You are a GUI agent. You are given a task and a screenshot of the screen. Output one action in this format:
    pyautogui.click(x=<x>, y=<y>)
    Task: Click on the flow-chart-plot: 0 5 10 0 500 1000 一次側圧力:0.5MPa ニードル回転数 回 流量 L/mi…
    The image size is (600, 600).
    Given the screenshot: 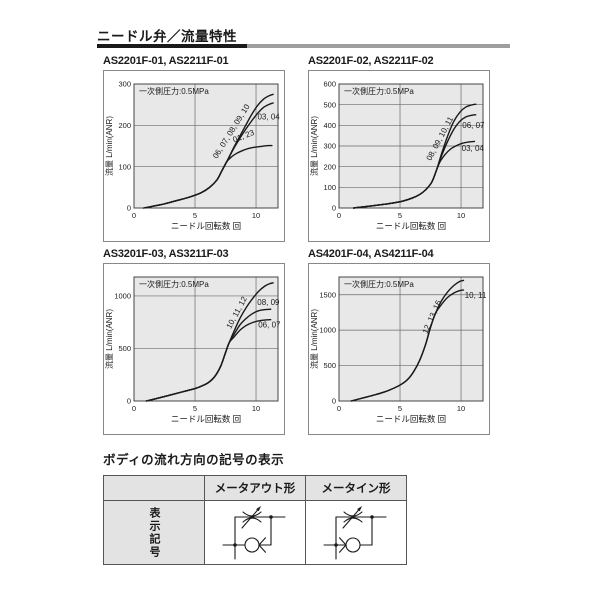 What is the action you would take?
    pyautogui.click(x=192, y=350)
    